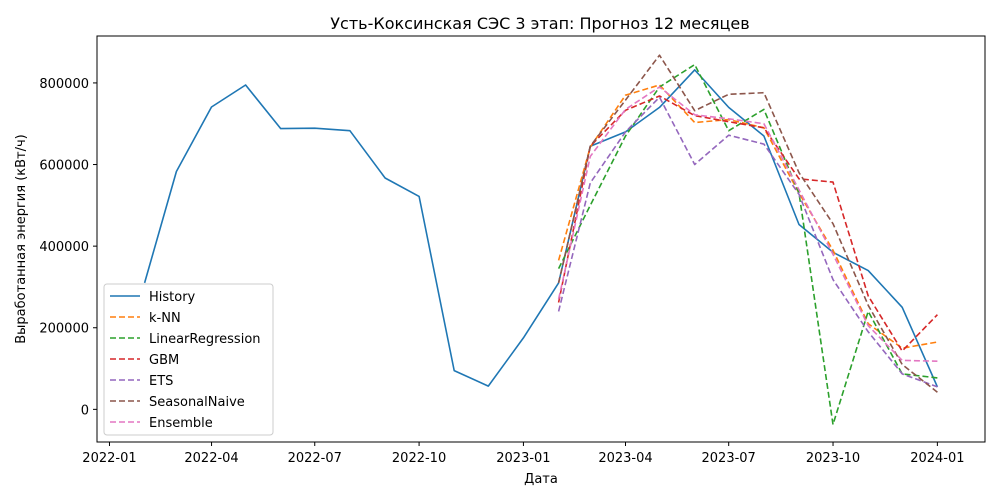  I want to click on x-axis-title: Дата, so click(541, 479).